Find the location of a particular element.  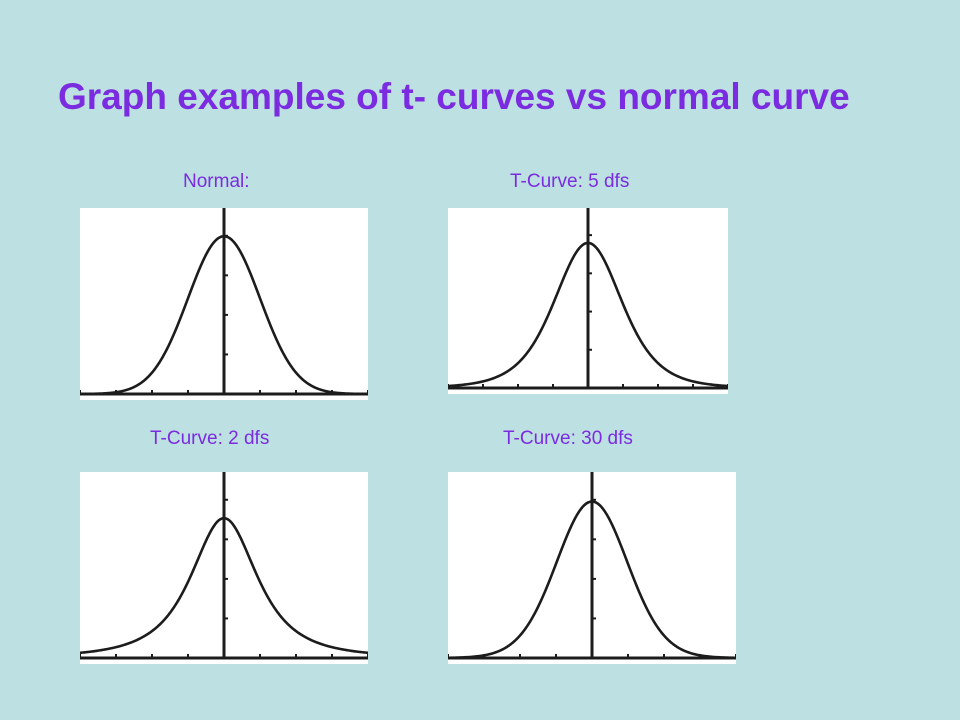

plot-t5 is located at coordinates (588, 301).